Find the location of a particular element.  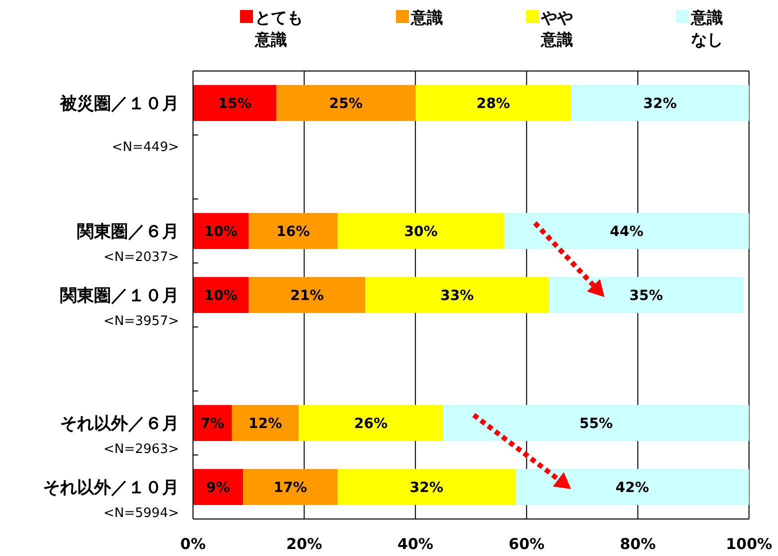

legend-label: とても意識 is located at coordinates (278, 28).